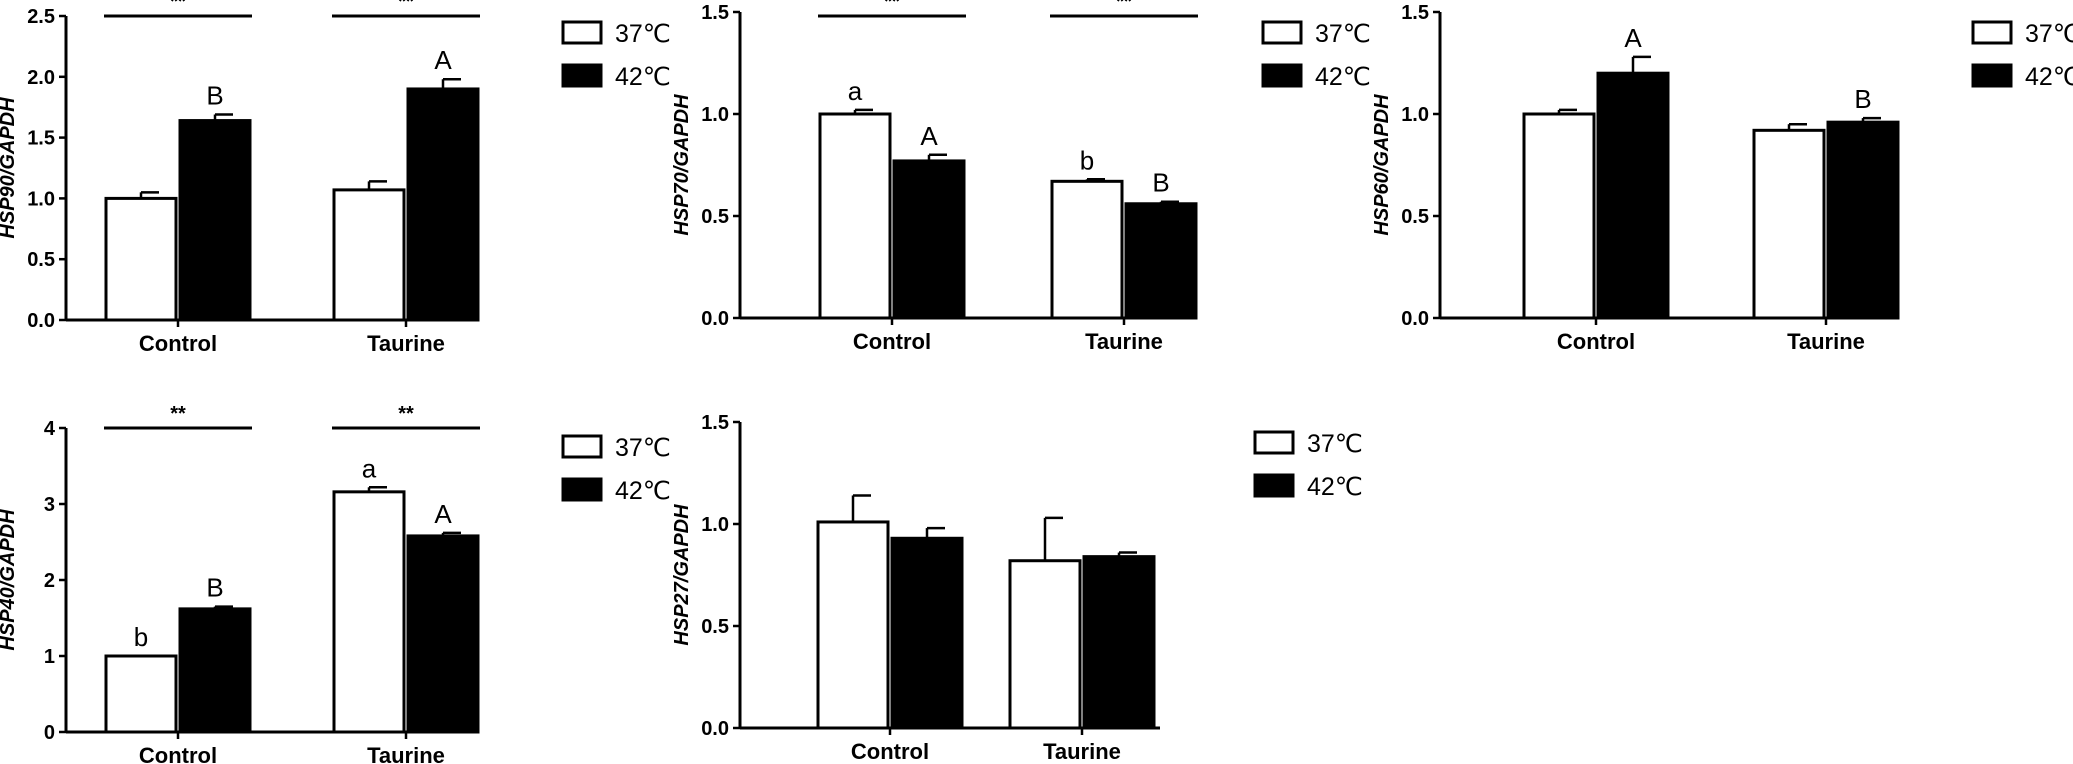 The height and width of the screenshot is (764, 2073). What do you see at coordinates (41, 17) in the screenshot?
I see `y-tick-label: 2.5` at bounding box center [41, 17].